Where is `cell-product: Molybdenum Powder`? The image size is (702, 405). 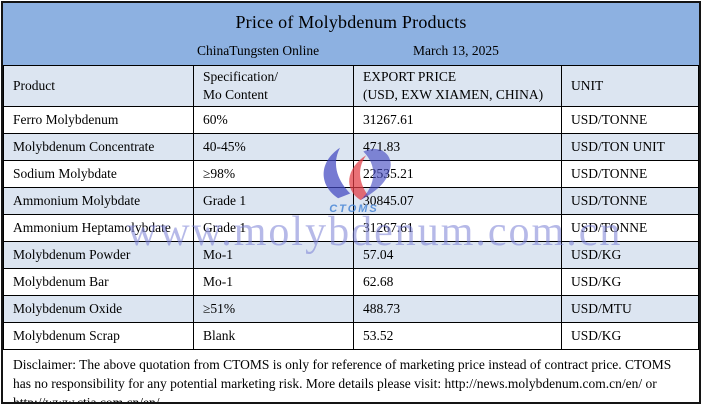
cell-product: Molybdenum Powder is located at coordinates (98, 255).